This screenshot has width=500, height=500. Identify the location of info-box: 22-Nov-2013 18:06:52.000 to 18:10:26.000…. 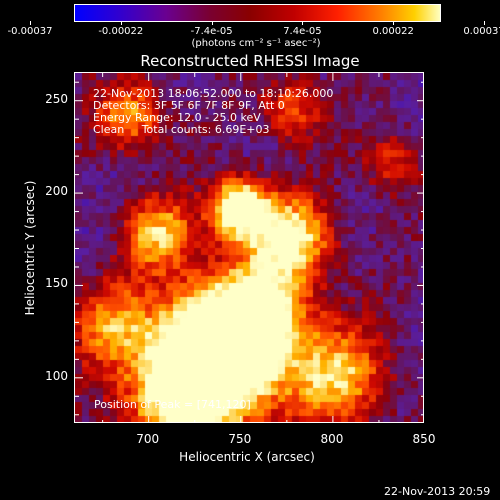
(213, 112).